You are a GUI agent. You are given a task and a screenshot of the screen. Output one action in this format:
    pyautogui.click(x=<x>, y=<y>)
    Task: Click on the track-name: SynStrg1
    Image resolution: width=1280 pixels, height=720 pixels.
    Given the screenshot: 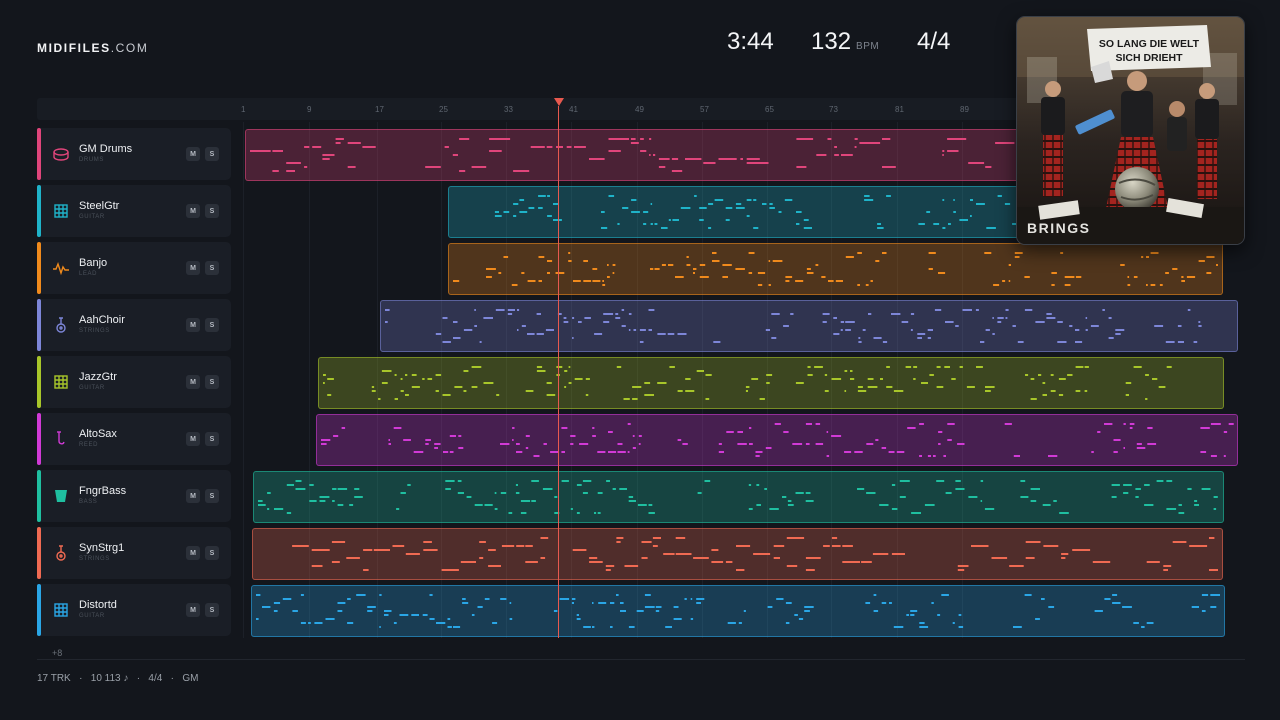 What is the action you would take?
    pyautogui.click(x=102, y=548)
    